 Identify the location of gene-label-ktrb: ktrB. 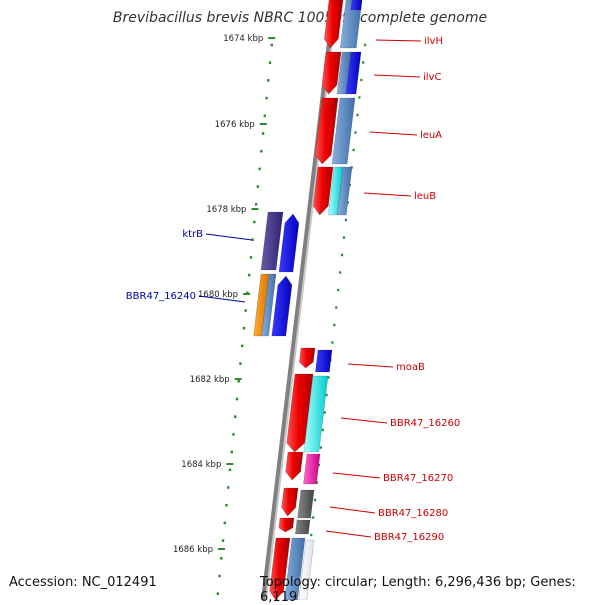
(192, 234).